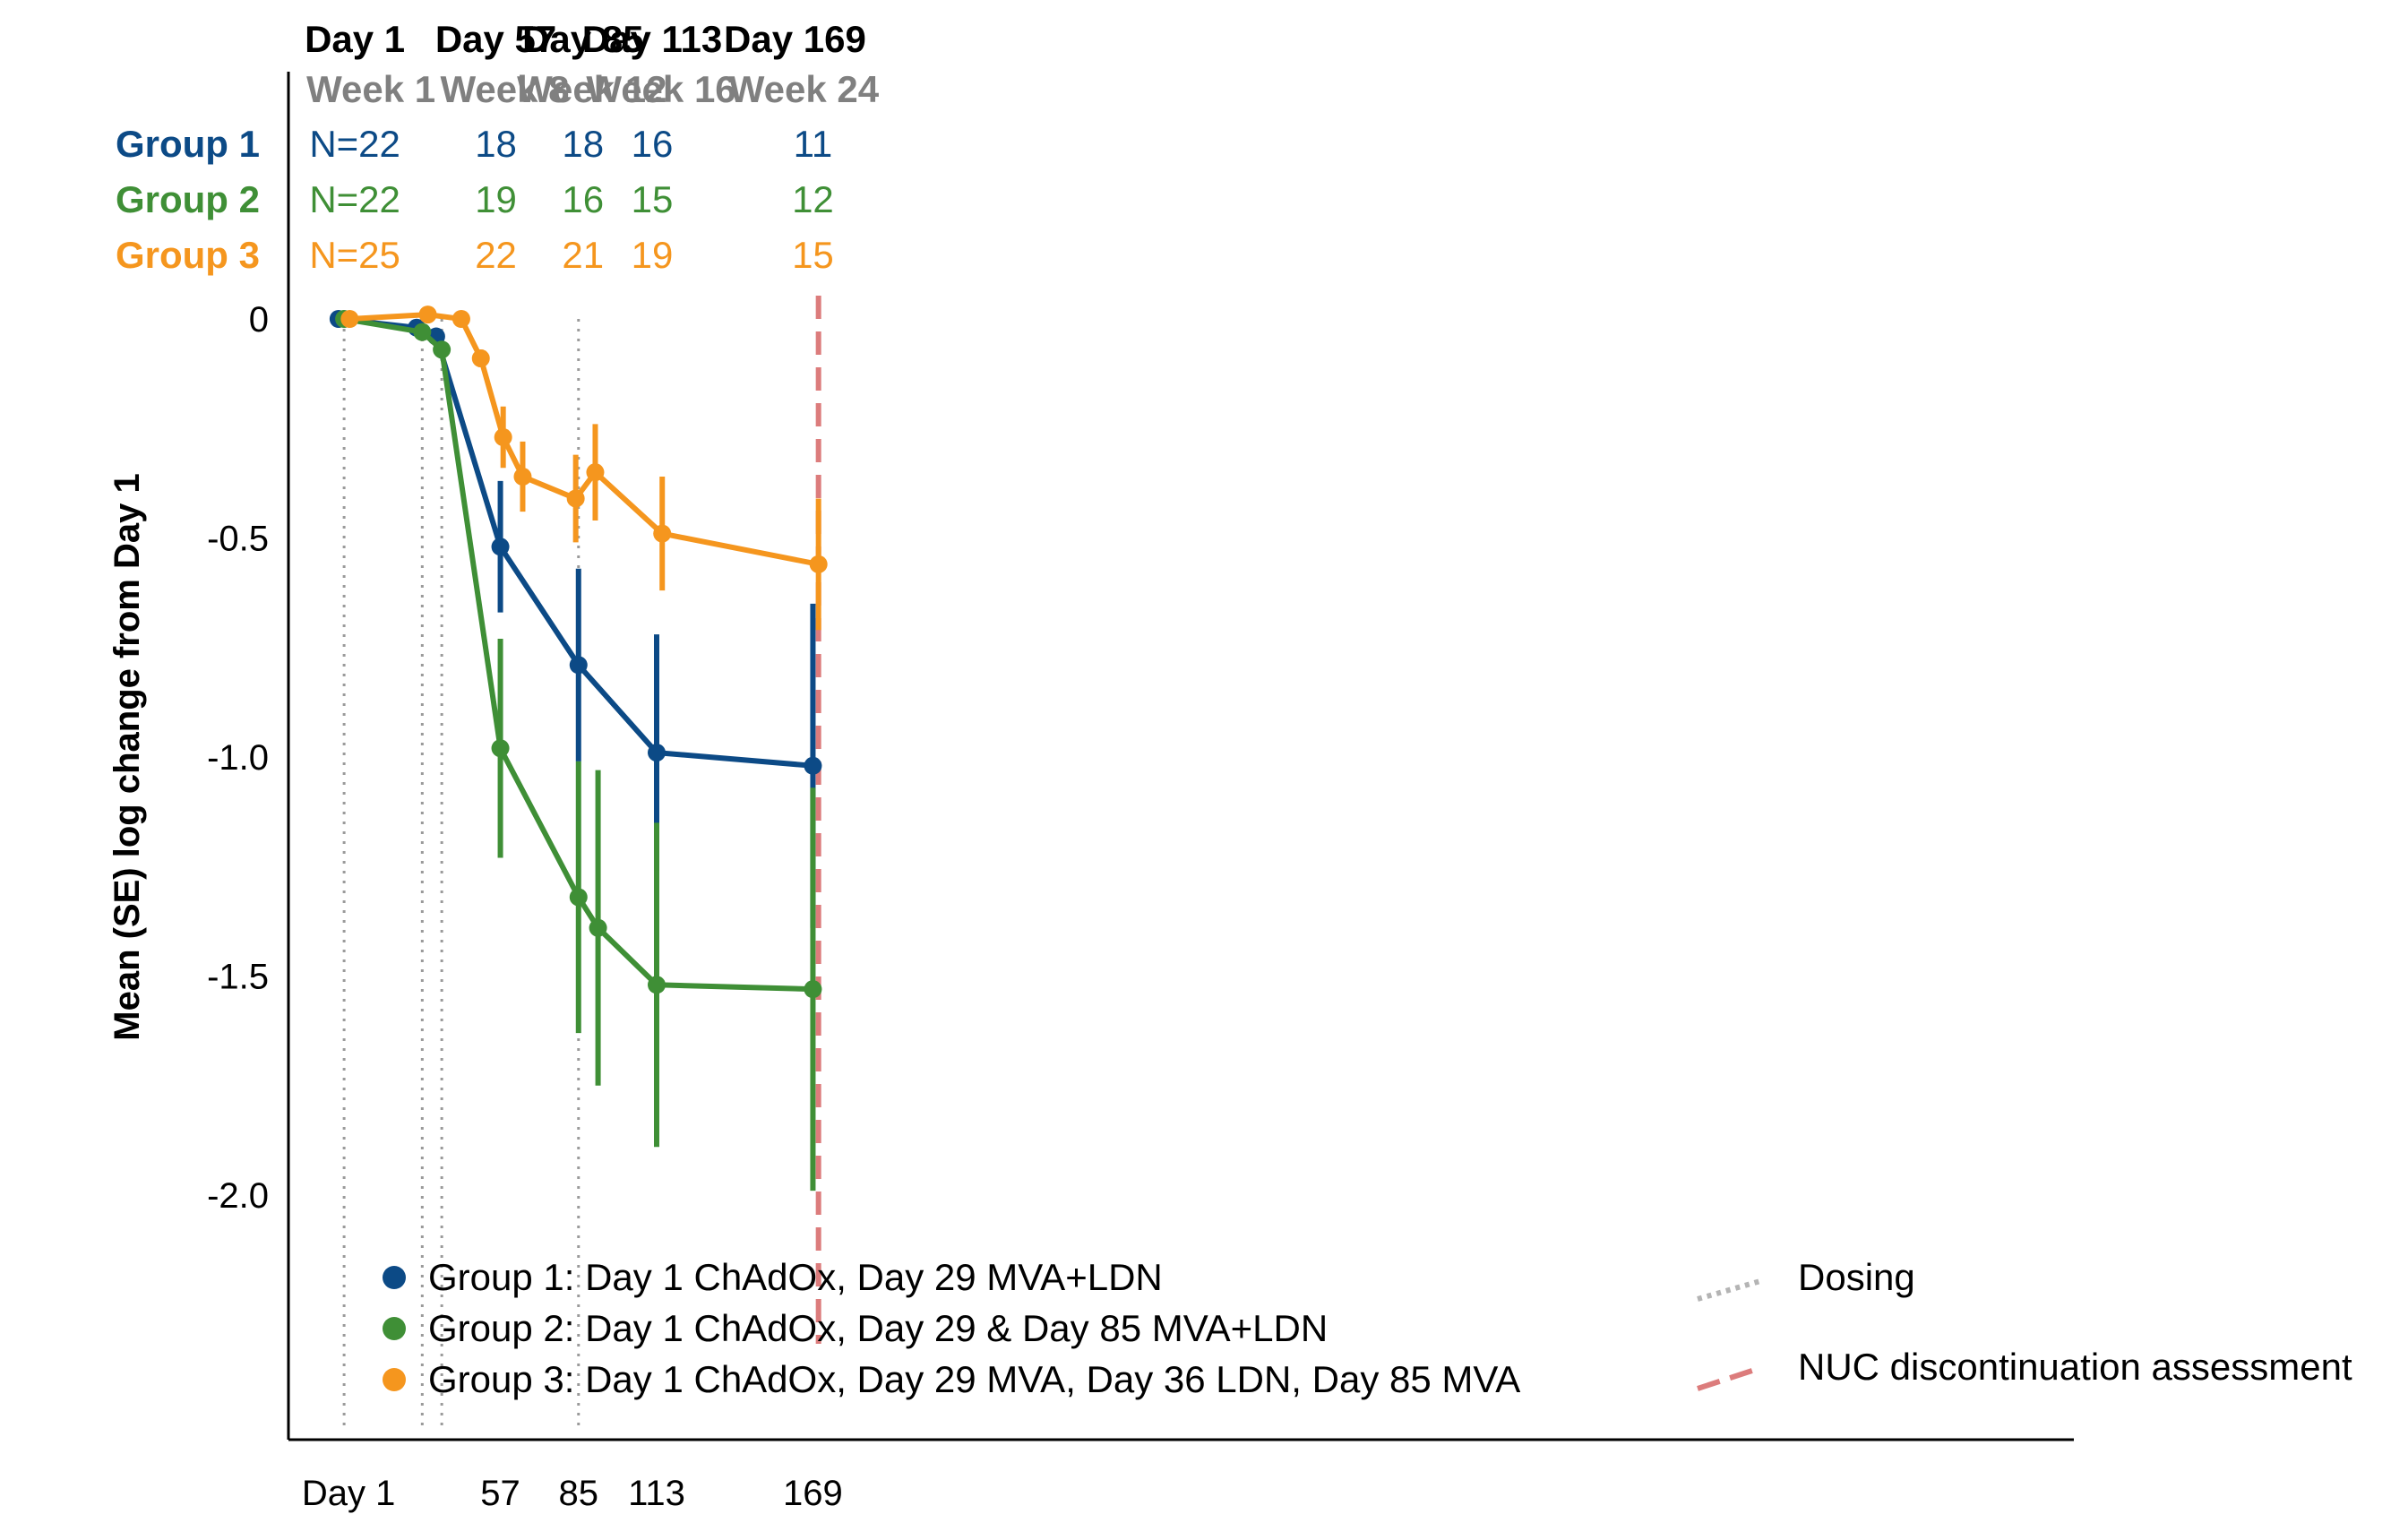  What do you see at coordinates (661, 89) in the screenshot?
I see `header-week-label: Week 16` at bounding box center [661, 89].